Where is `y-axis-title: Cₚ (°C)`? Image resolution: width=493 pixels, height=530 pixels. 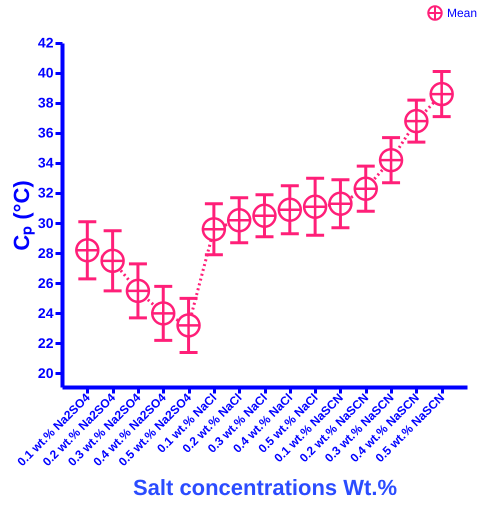 y-axis-title: Cₚ (°C) is located at coordinates (21, 215).